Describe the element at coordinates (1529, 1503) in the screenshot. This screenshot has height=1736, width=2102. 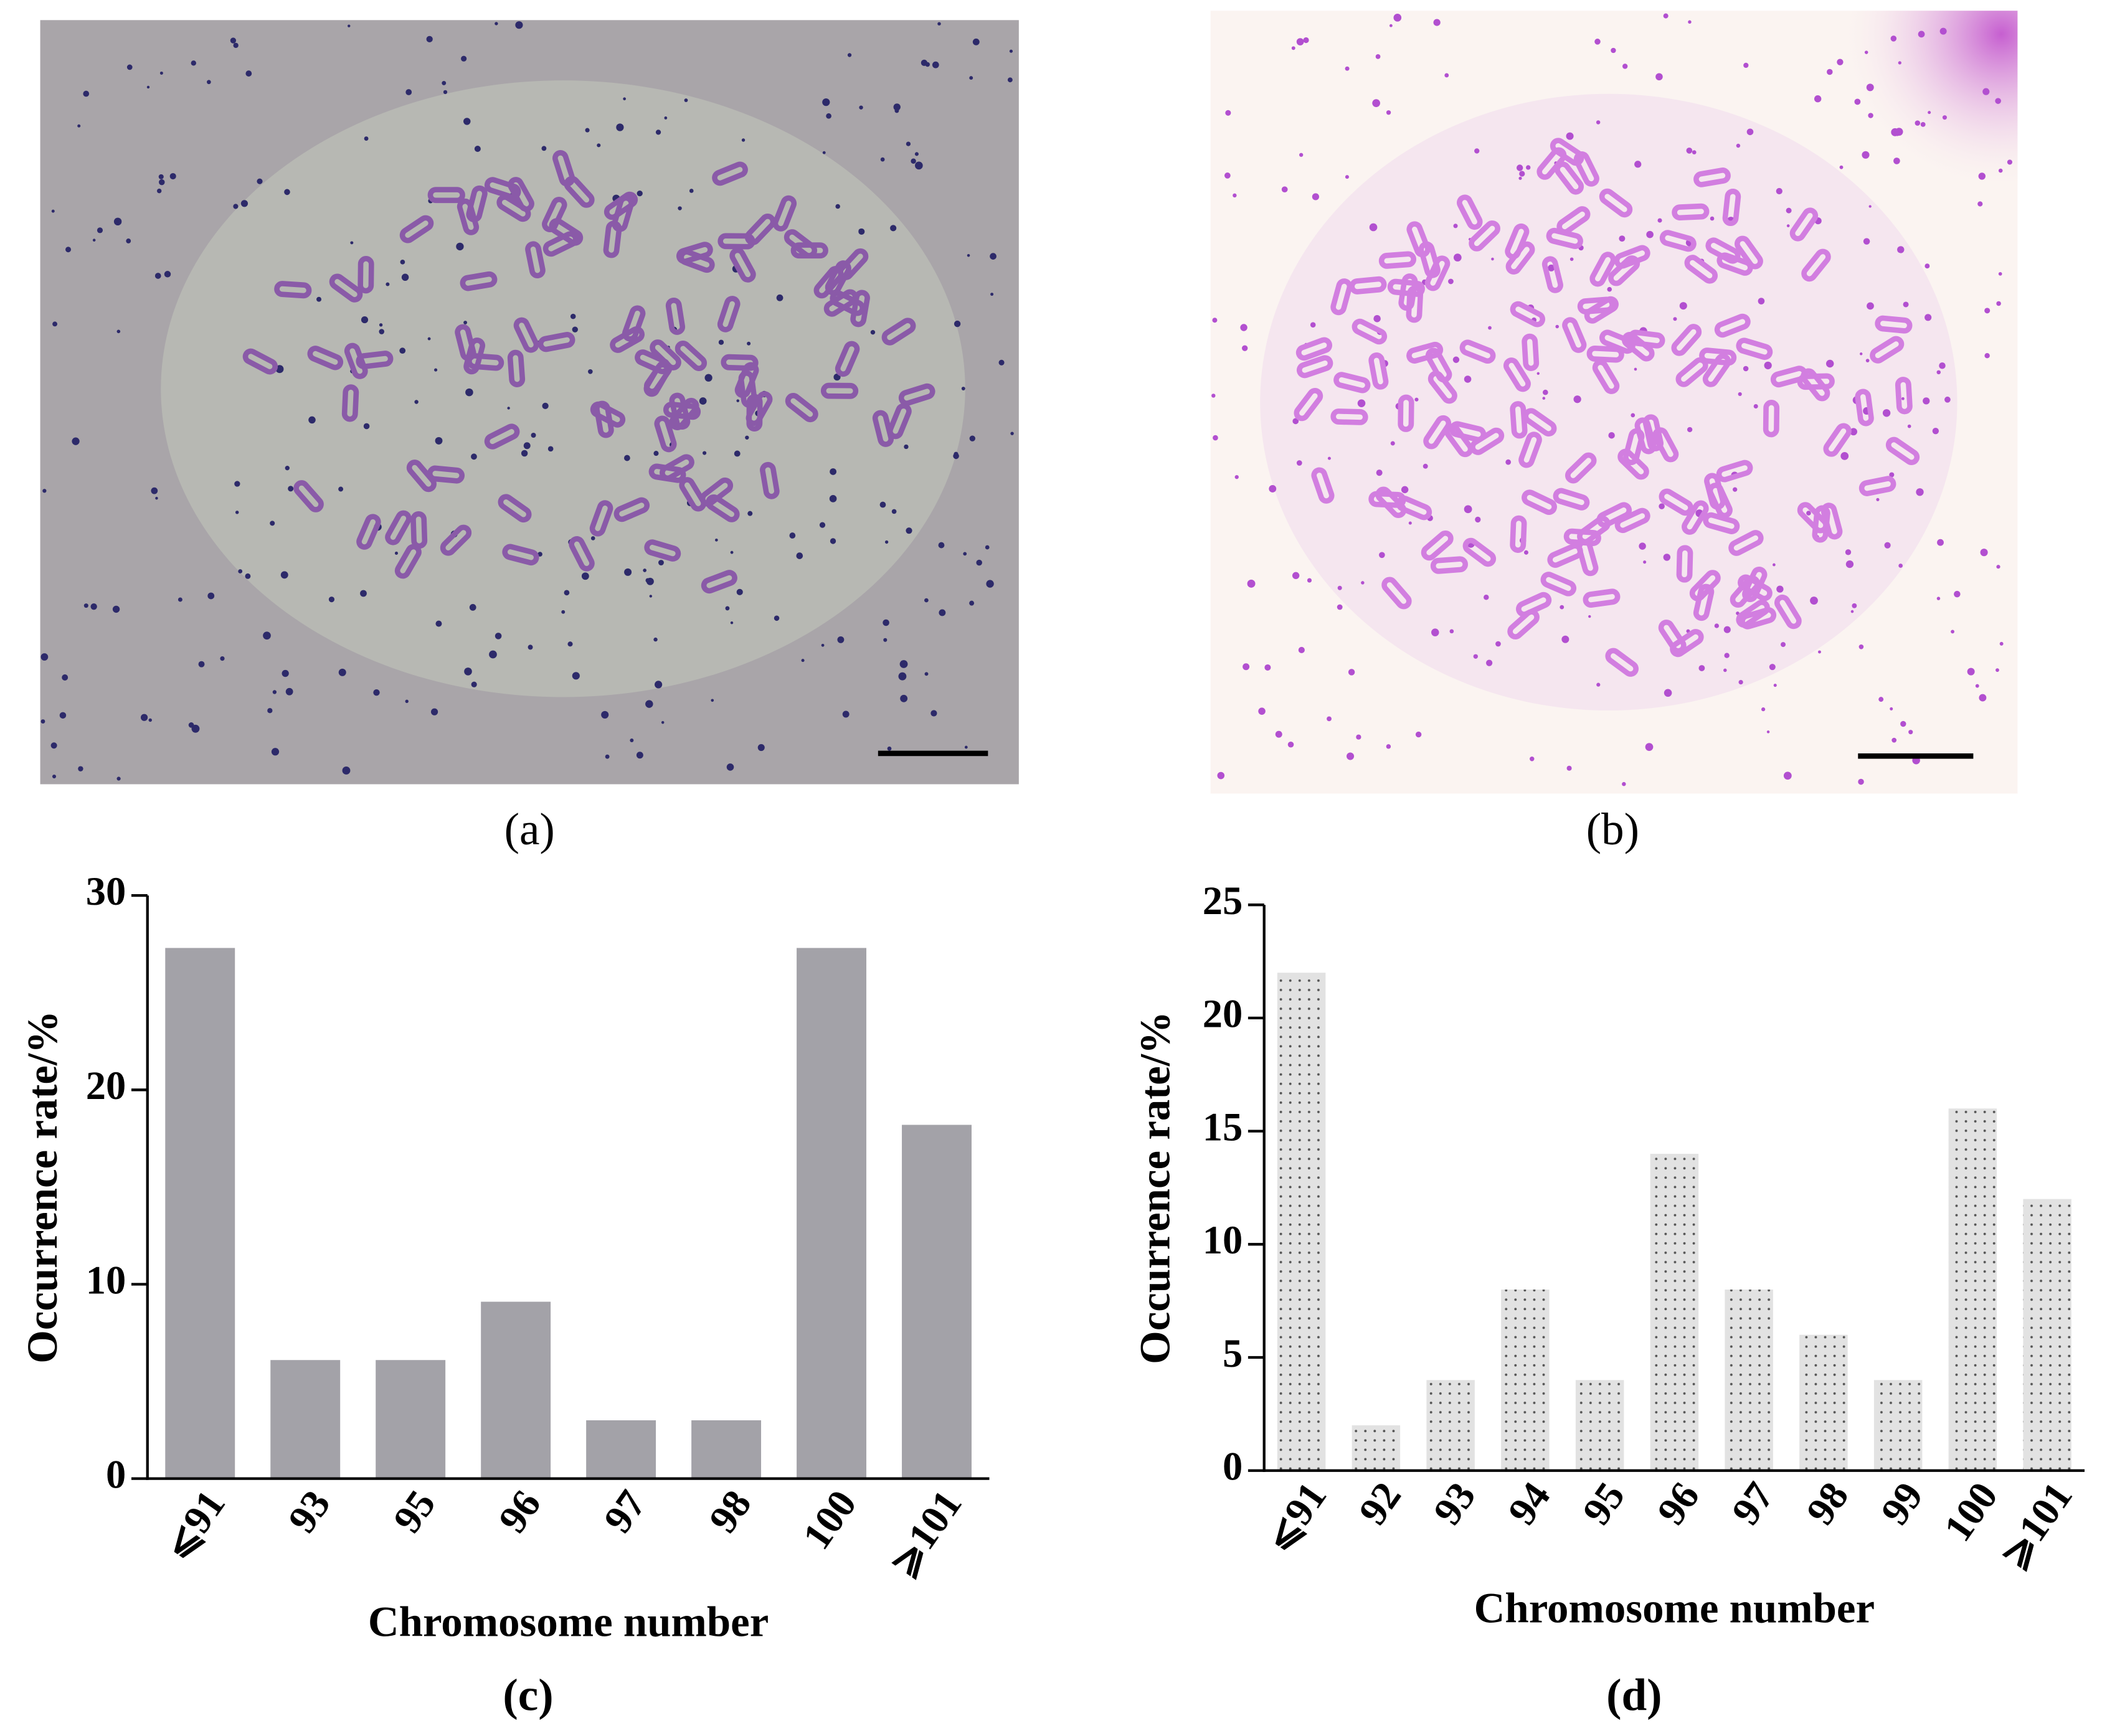
I see `x-tick-label: 94` at that location.